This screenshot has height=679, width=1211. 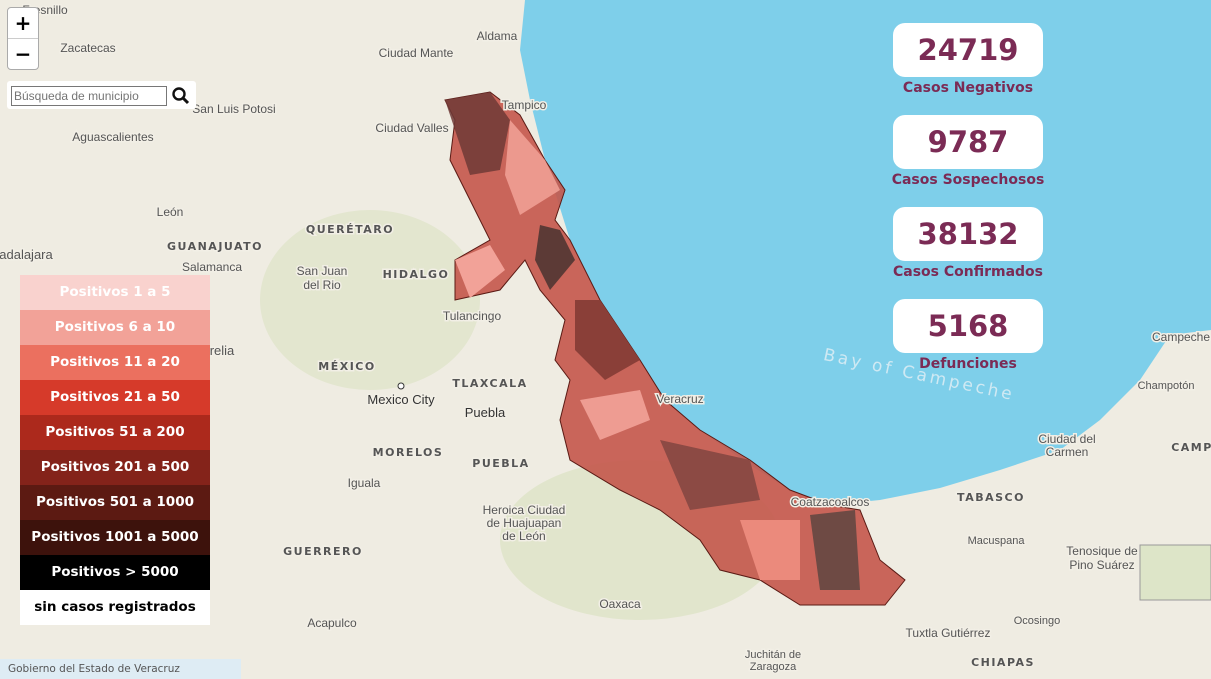 I want to click on place-label: Coatzacoalcos, so click(x=830, y=502).